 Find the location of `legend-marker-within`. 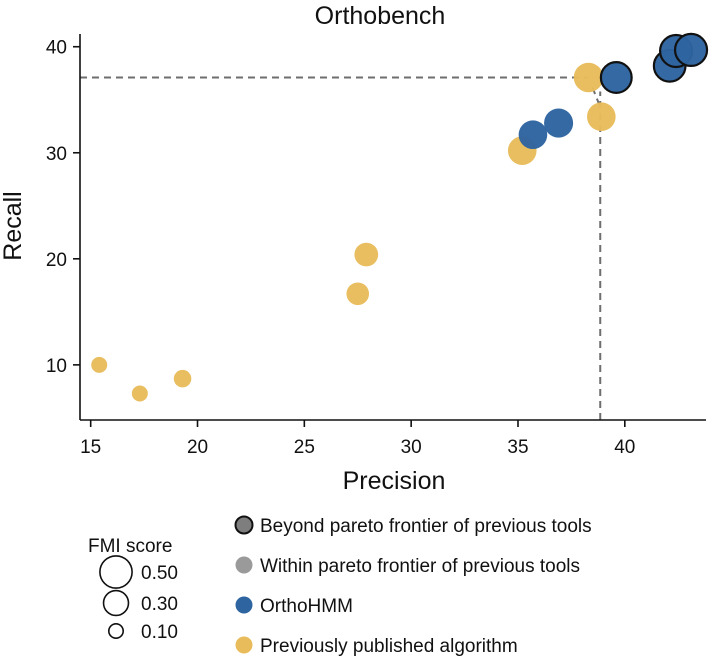

legend-marker-within is located at coordinates (244, 565).